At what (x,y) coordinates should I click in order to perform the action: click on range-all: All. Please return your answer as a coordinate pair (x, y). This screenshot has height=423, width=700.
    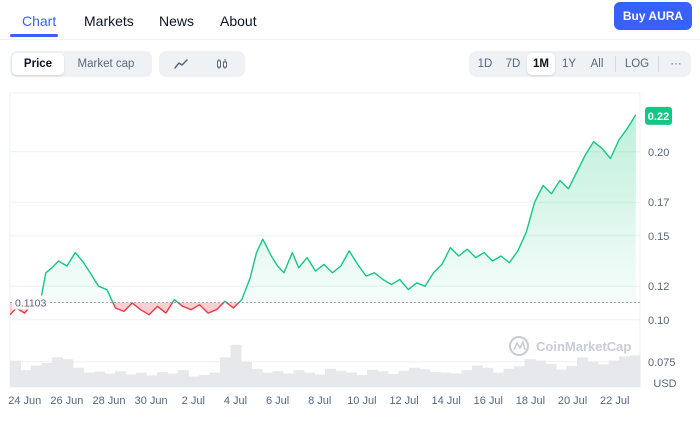
    Looking at the image, I should click on (597, 64).